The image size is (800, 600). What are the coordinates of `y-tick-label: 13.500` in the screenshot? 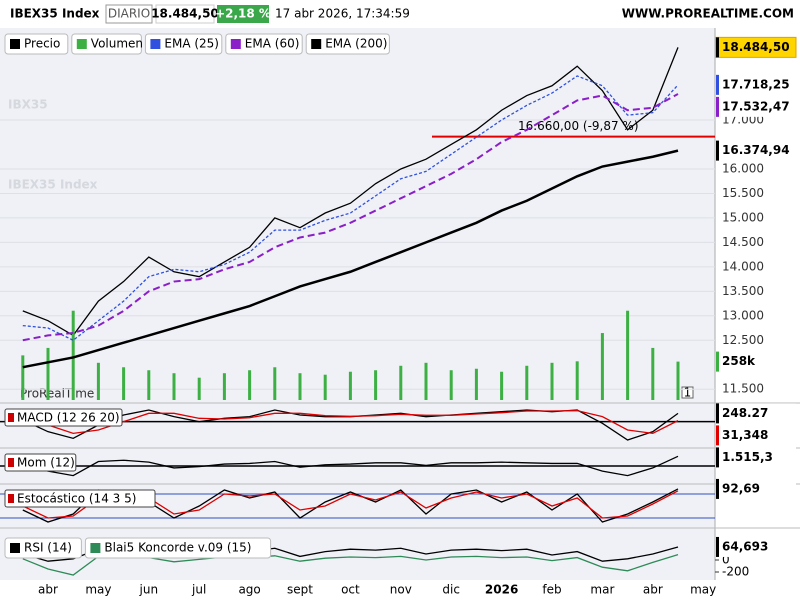 It's located at (743, 291).